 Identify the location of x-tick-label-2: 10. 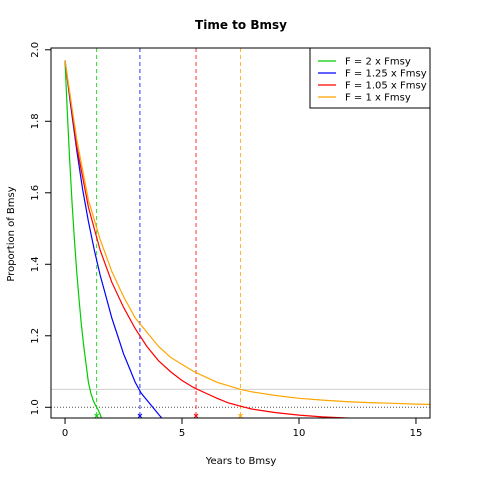
(299, 433).